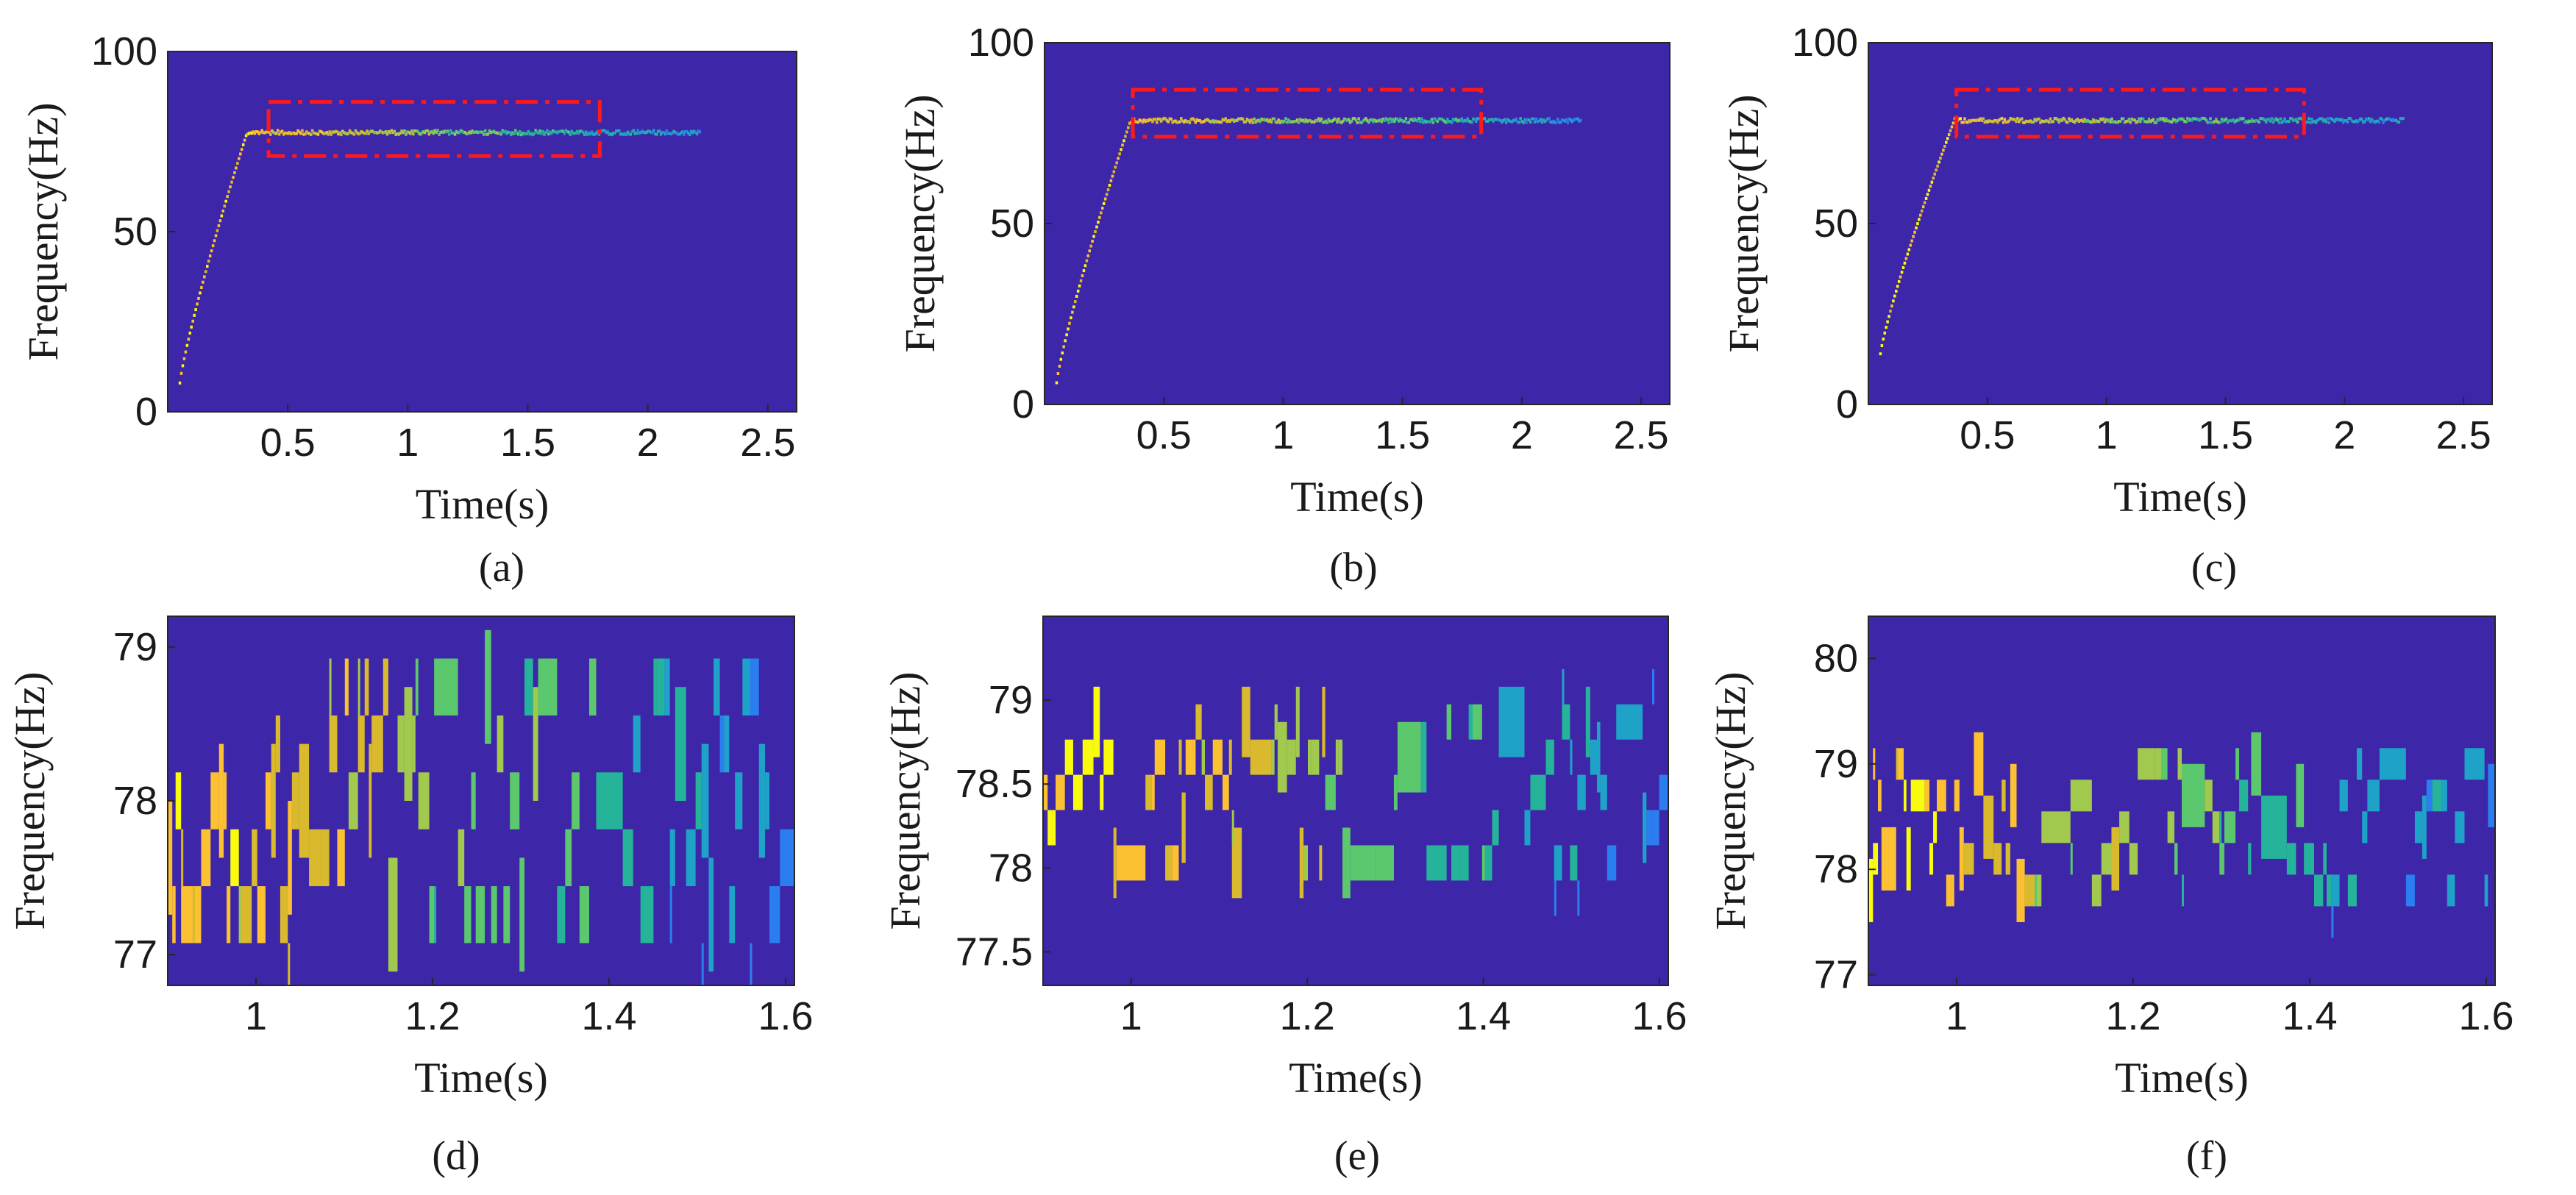 This screenshot has width=2576, height=1195. I want to click on x-tick-label: 1.5, so click(1402, 435).